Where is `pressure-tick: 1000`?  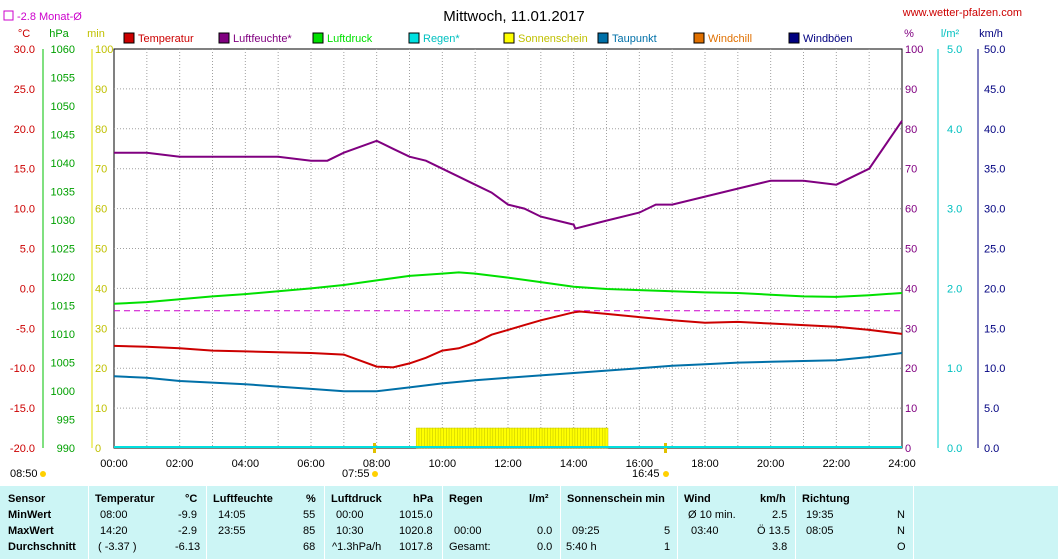
pressure-tick: 1000 is located at coordinates (63, 392).